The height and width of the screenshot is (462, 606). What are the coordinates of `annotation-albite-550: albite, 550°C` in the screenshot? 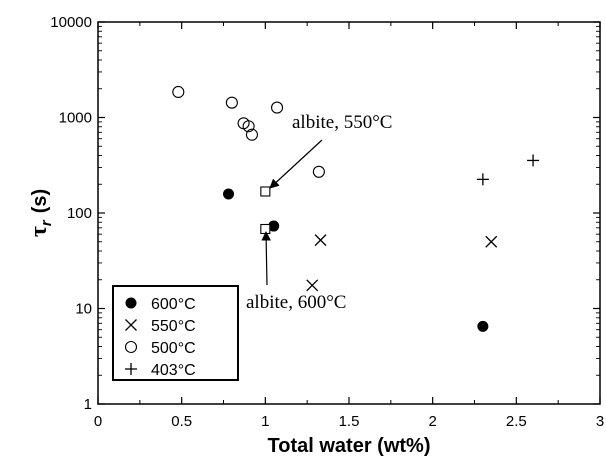 It's located at (342, 122).